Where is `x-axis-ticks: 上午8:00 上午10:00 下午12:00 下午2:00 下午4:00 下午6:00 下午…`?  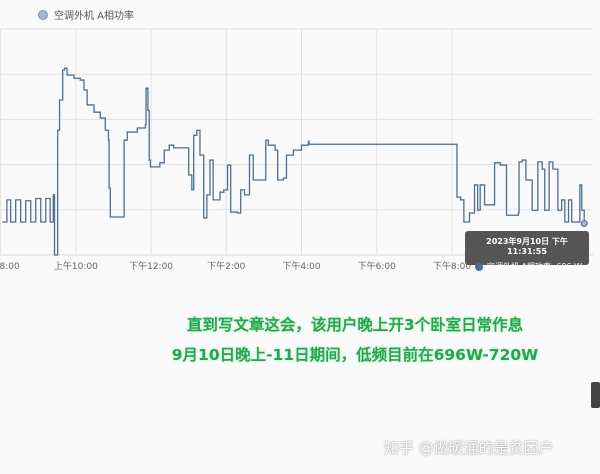 x-axis-ticks: 上午8:00 上午10:00 下午12:00 下午2:00 下午4:00 下午6:00 下午… is located at coordinates (235, 266).